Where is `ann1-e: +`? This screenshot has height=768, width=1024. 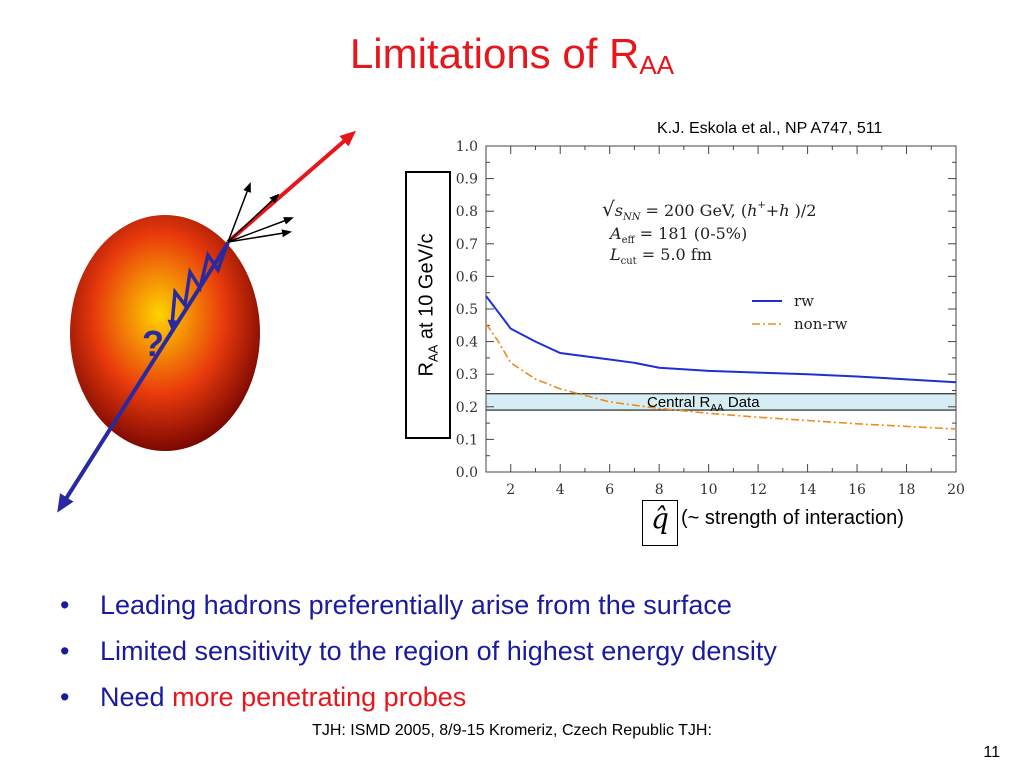
ann1-e: + is located at coordinates (761, 205).